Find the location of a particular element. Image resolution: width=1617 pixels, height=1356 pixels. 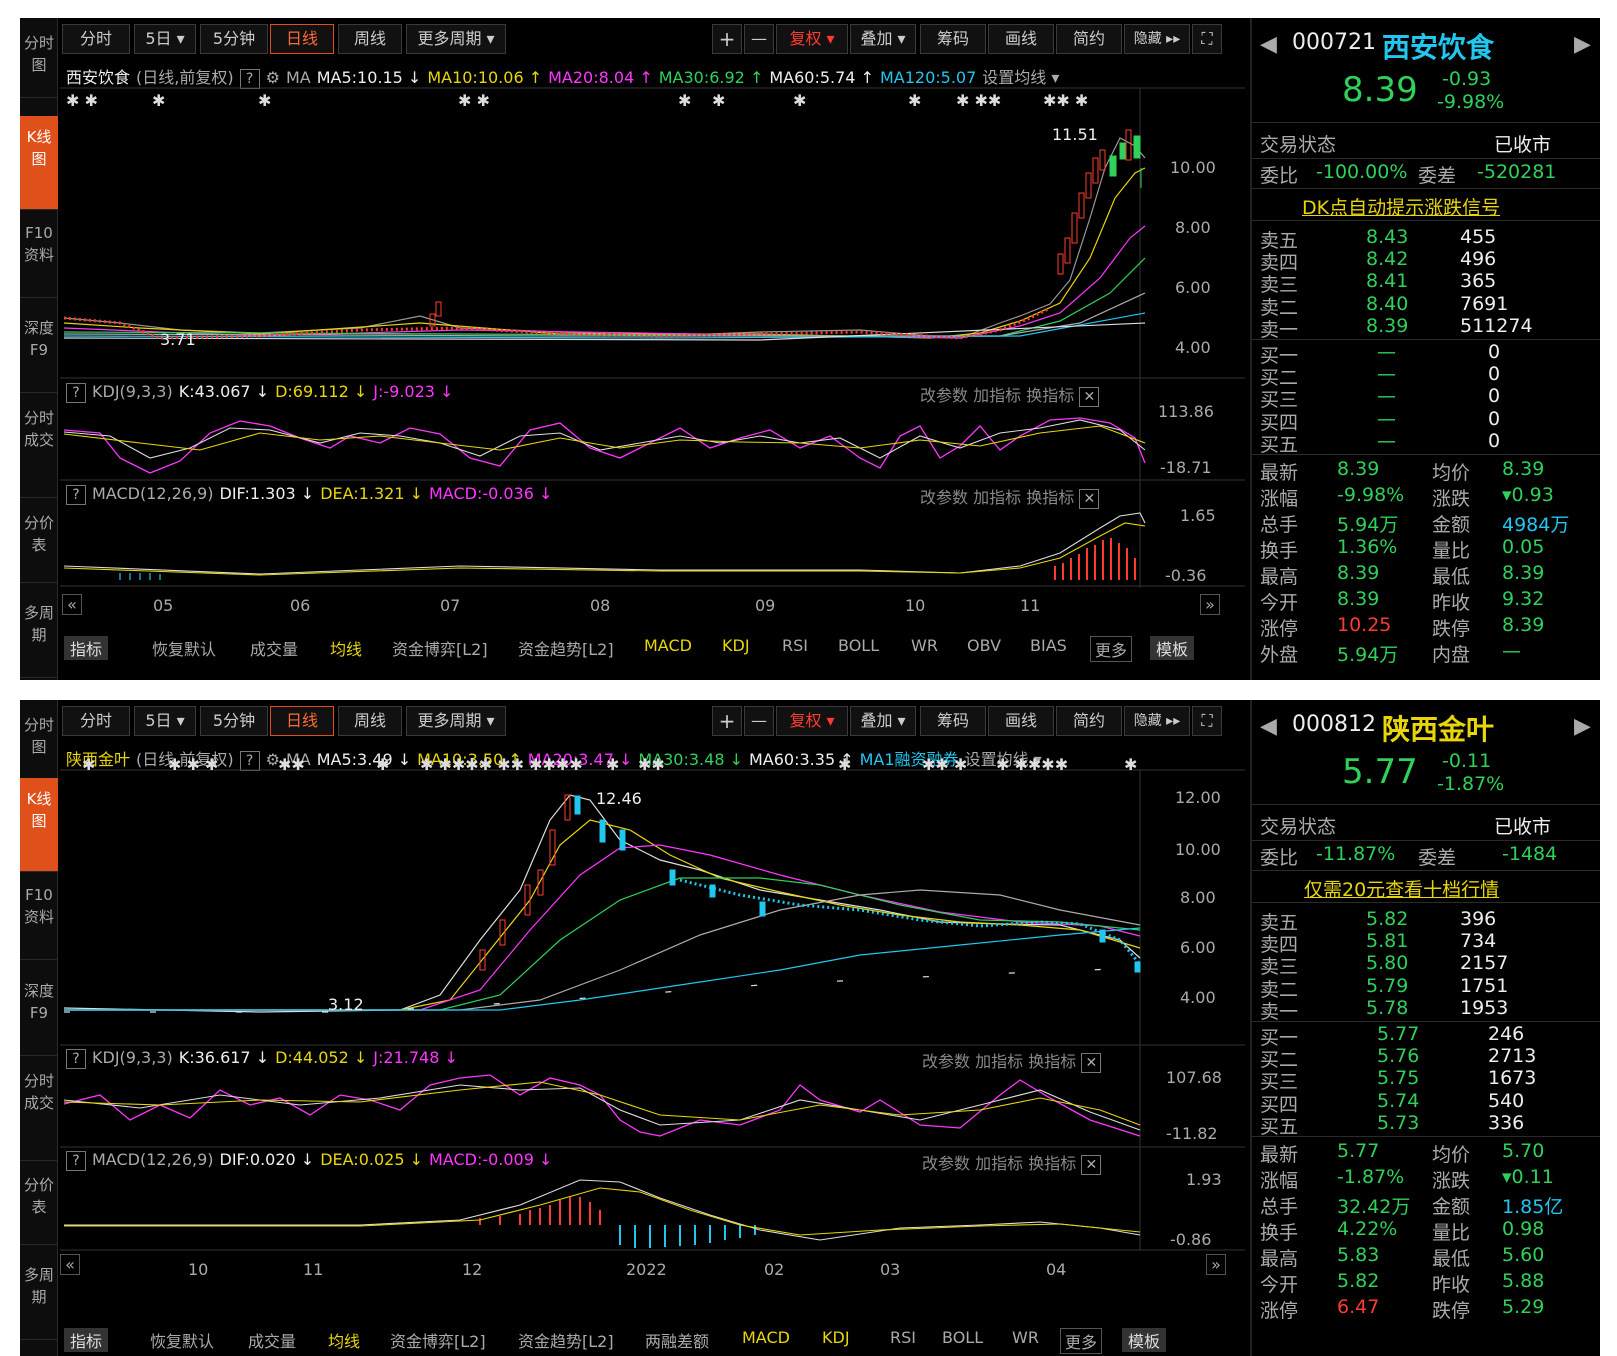

btn-5day: 5日 ▾ is located at coordinates (165, 721).